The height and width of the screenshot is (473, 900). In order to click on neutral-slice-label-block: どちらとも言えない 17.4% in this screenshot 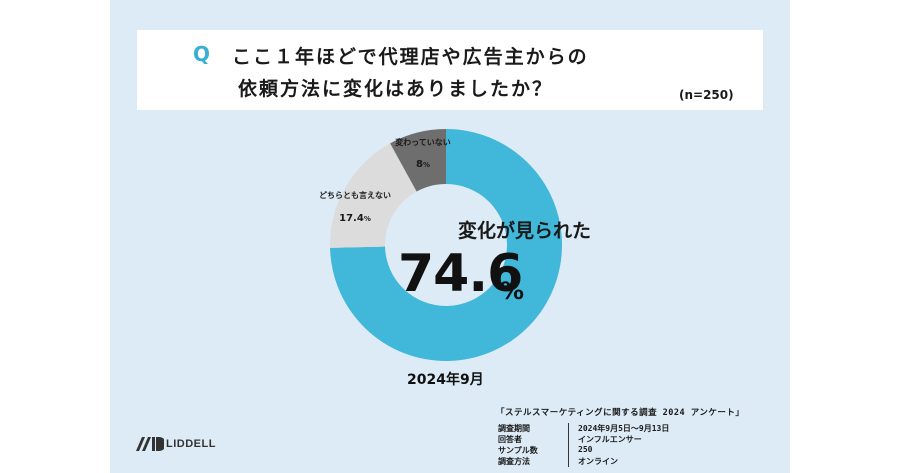, I will do `click(355, 207)`.